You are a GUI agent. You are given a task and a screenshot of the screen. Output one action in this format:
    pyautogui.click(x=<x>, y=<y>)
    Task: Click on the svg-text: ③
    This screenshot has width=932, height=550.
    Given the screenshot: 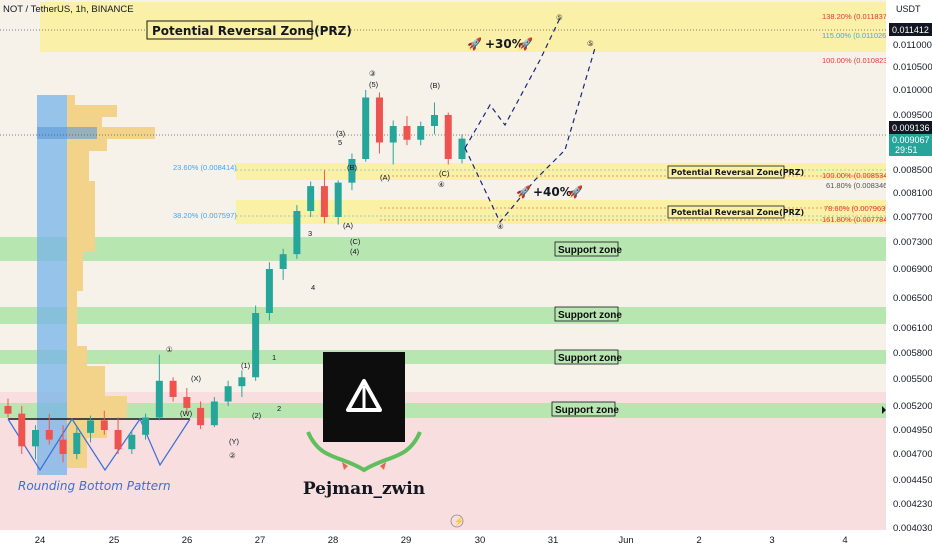 What is the action you would take?
    pyautogui.click(x=372, y=73)
    